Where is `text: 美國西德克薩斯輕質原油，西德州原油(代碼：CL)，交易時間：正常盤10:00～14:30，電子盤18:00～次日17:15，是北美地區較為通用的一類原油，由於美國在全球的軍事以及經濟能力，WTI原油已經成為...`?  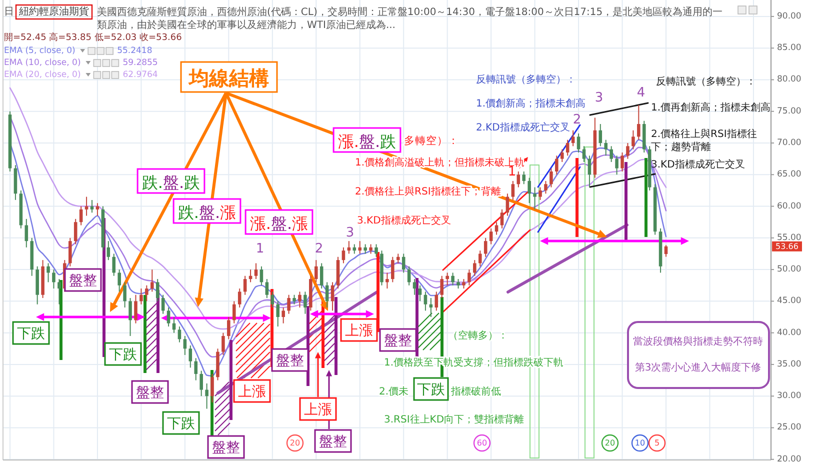
text: 美國西德克薩斯輕質原油，西德州原油(代碼：CL)，交易時間：正常盤10:00～14:30，電子盤18:00～次日17:15，是北美地區較為通用的一類原油，由於美國在全球的軍事以及經濟能力，WTI原油已經成為... is located at coordinates (410, 18).